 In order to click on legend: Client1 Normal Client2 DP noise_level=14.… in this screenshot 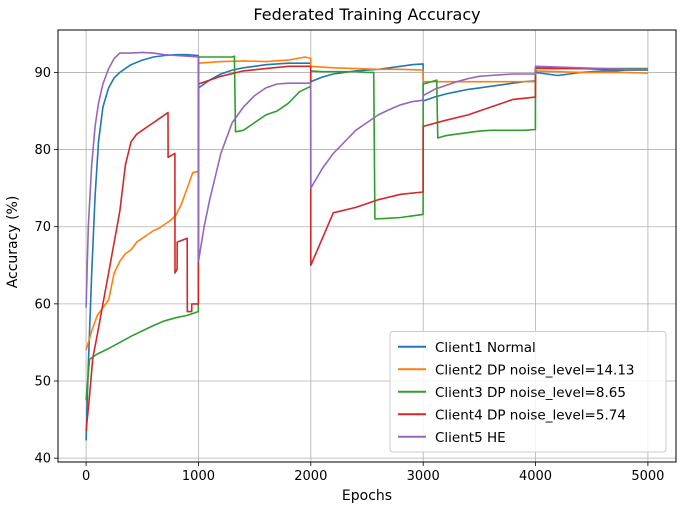, I will do `click(528, 392)`.